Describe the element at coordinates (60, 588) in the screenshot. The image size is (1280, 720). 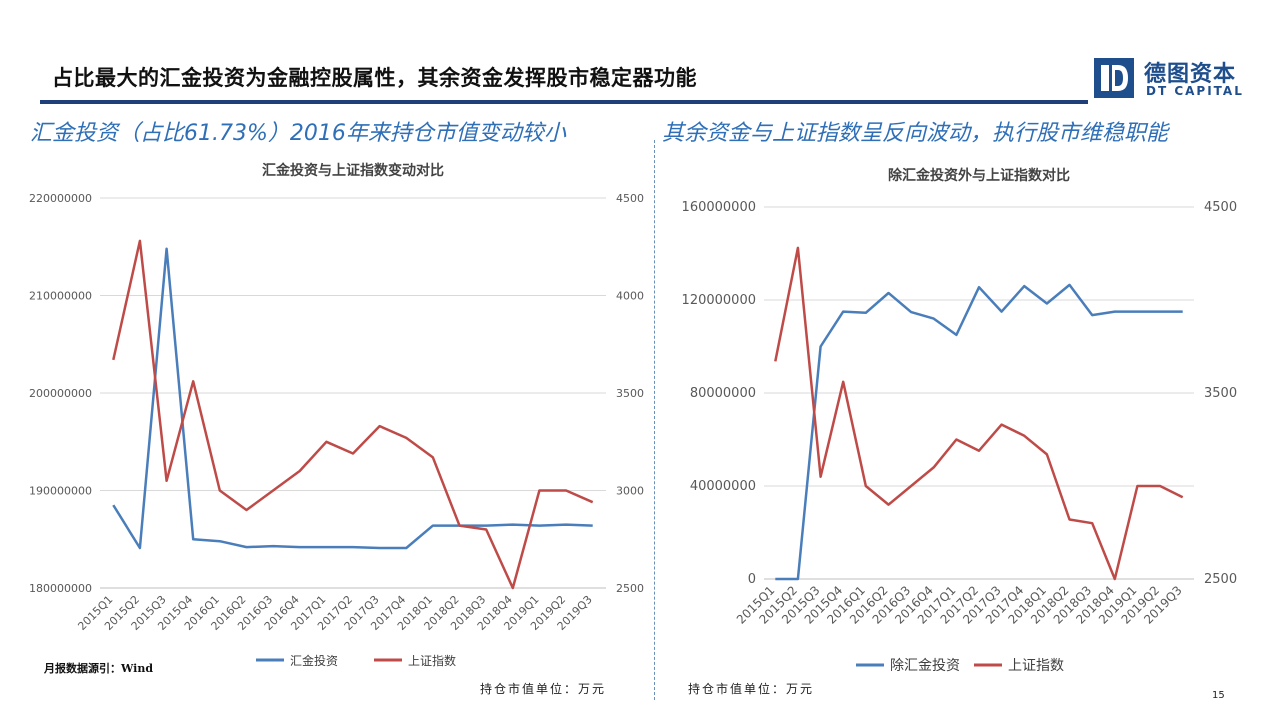
I see `y-left-tick-label: 180000000` at that location.